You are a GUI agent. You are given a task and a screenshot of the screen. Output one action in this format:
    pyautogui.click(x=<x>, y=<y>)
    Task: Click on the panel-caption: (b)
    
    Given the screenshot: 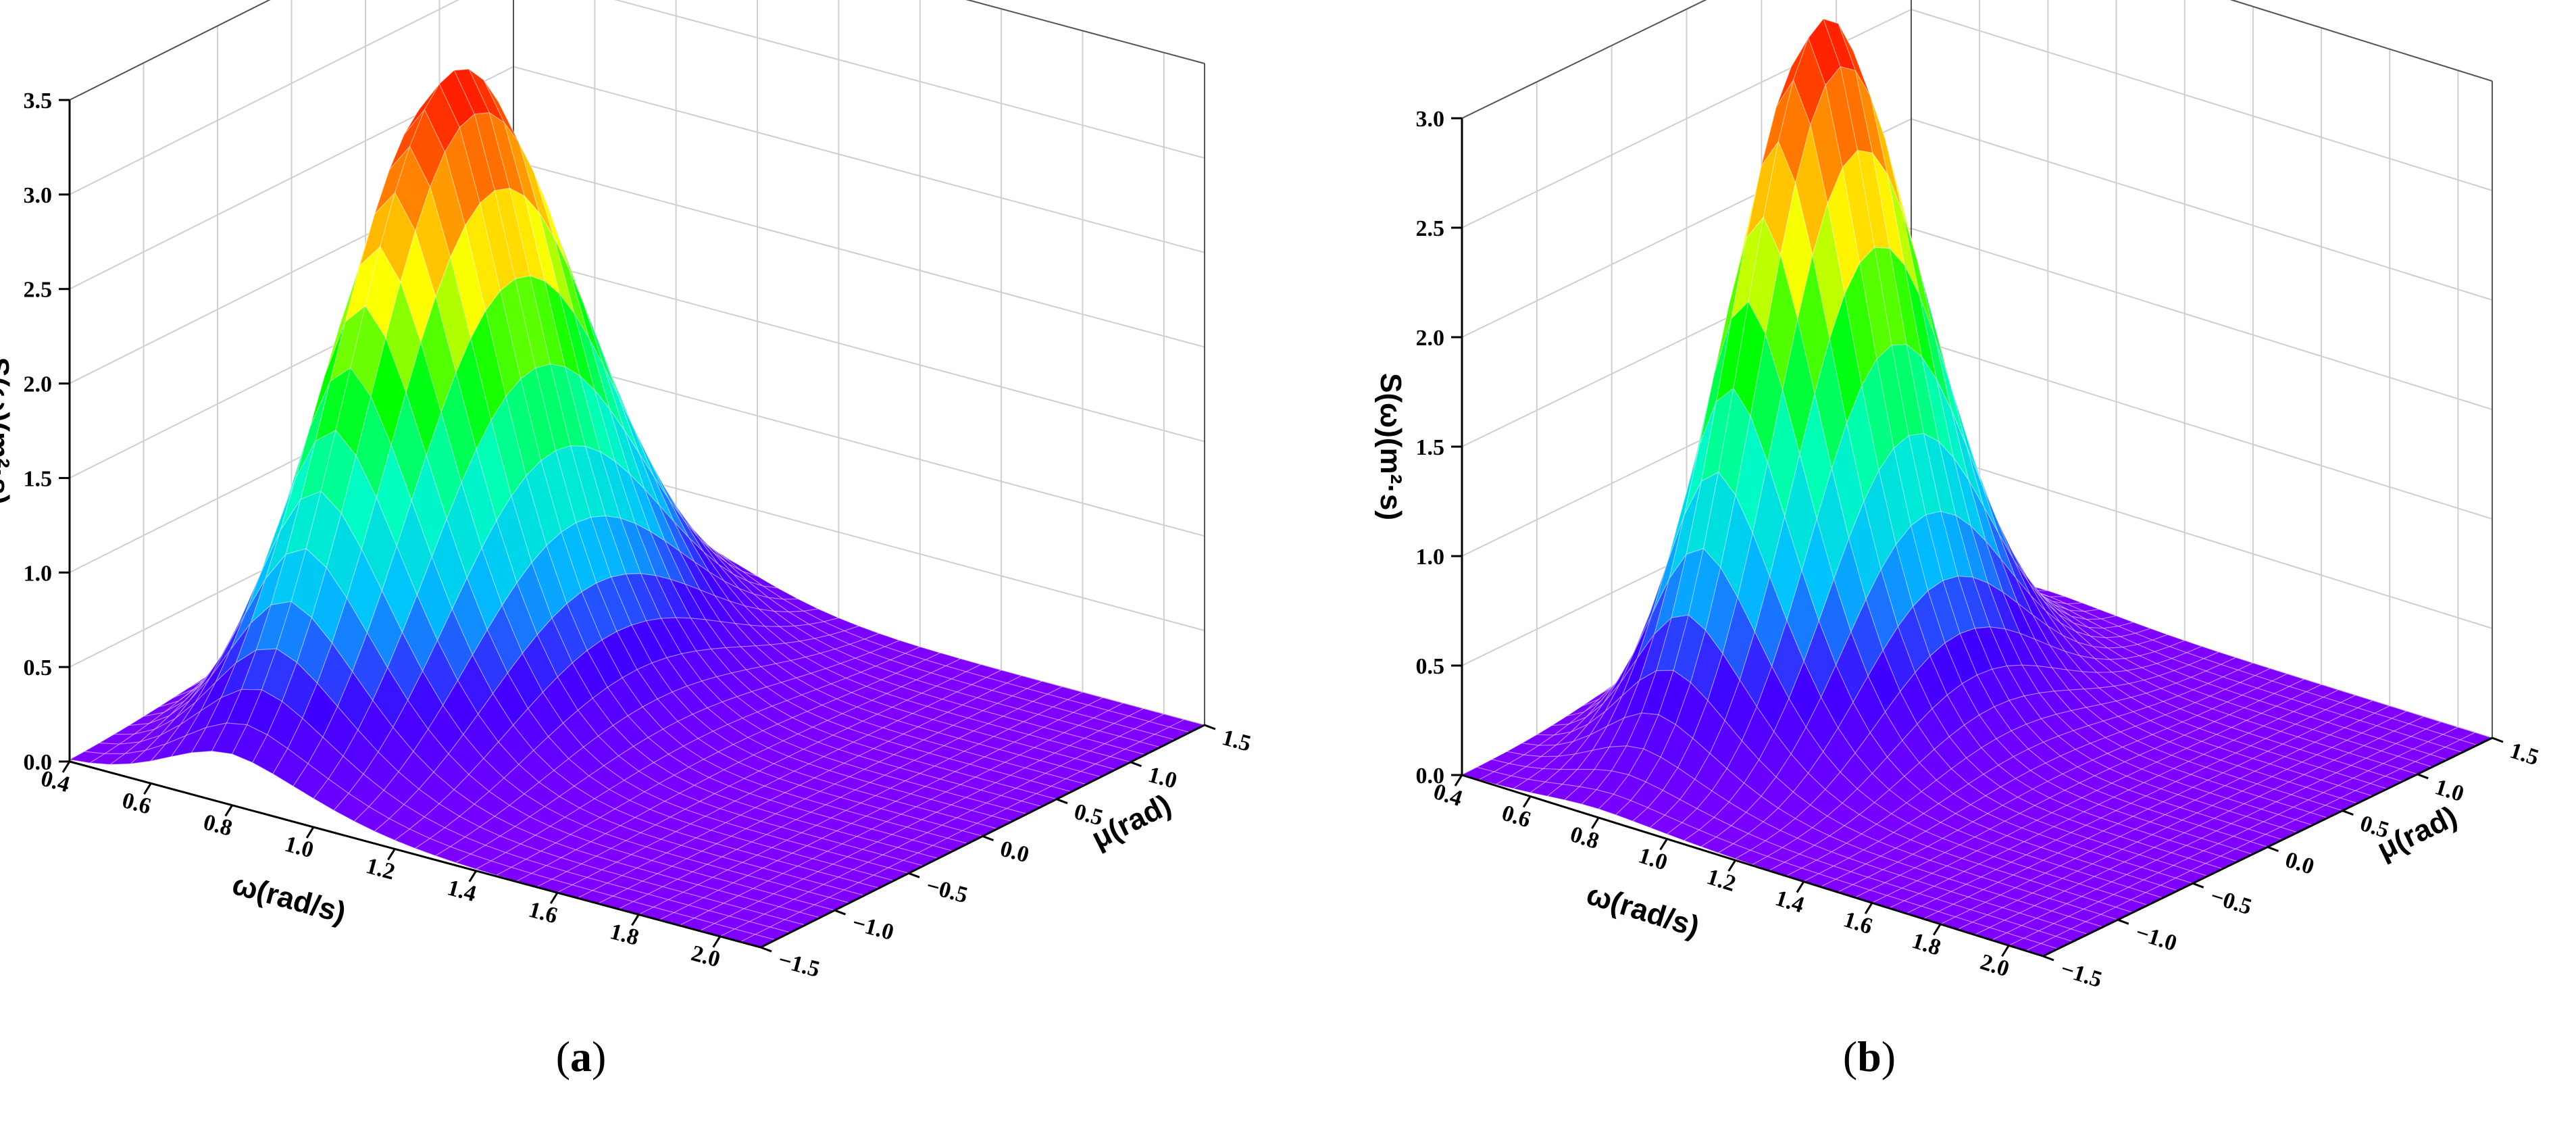 What is the action you would take?
    pyautogui.click(x=1869, y=1056)
    